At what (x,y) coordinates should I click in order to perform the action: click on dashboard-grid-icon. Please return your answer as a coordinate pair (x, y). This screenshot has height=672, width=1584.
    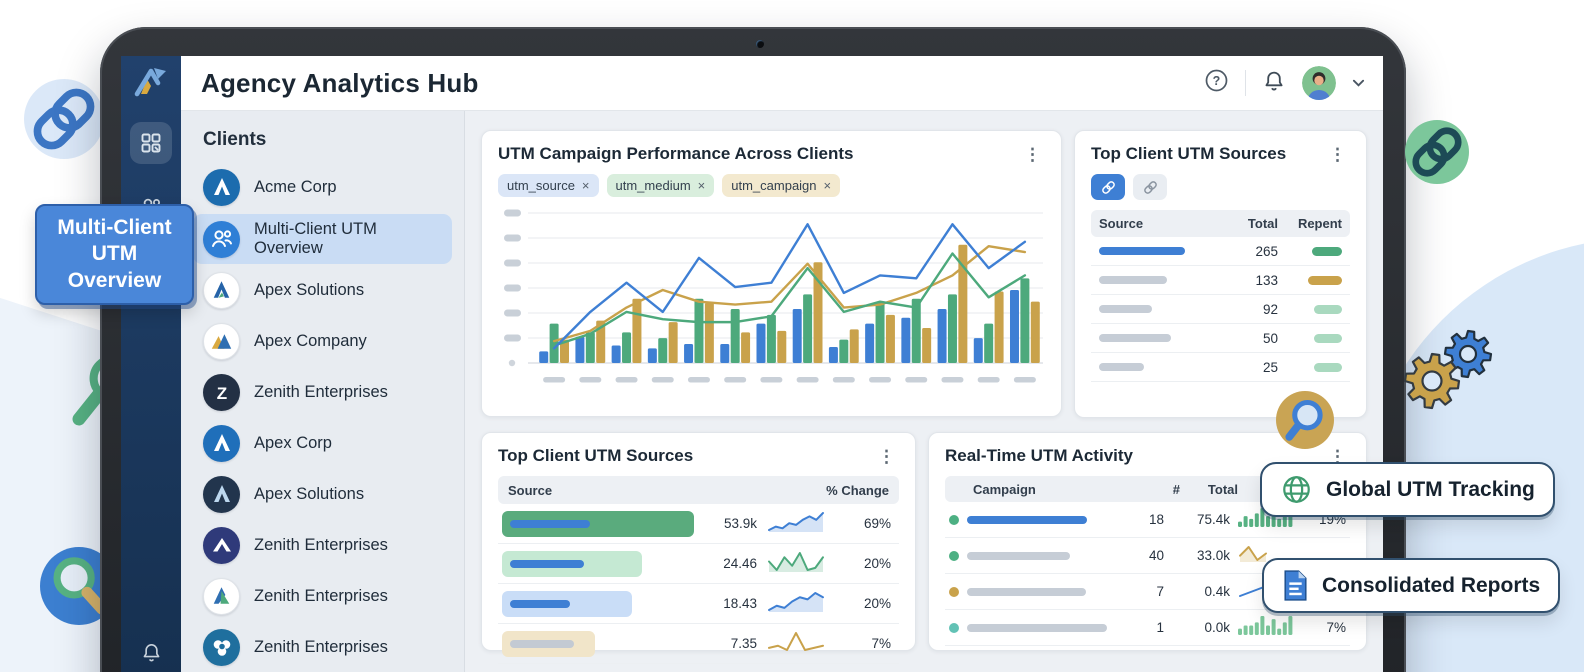
    Looking at the image, I should click on (151, 143).